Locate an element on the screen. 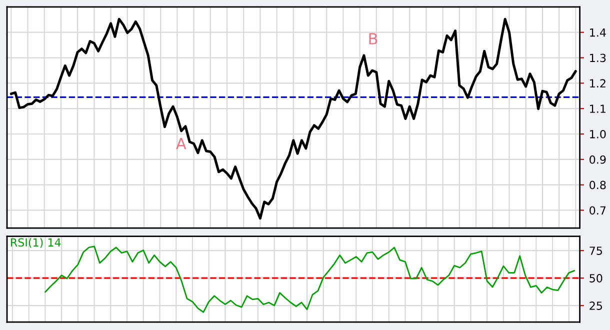 Image resolution: width=610 pixels, height=330 pixels. y-tick-label: 25 is located at coordinates (596, 306).